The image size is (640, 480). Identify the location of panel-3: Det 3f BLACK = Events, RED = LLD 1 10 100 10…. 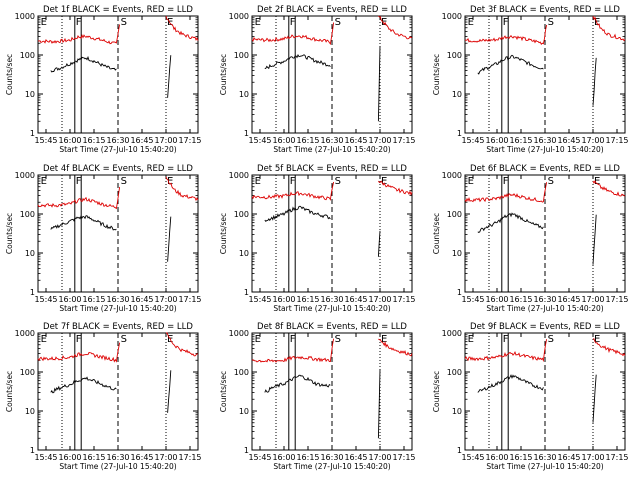
(530, 79).